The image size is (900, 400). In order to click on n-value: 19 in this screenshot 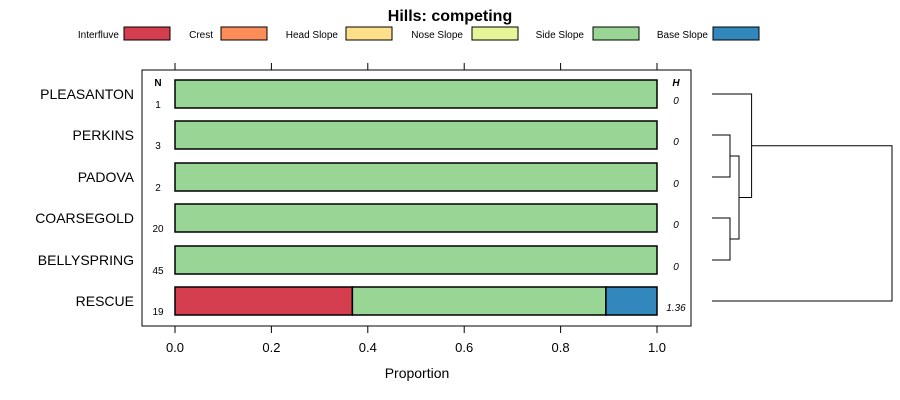, I will do `click(158, 312)`.